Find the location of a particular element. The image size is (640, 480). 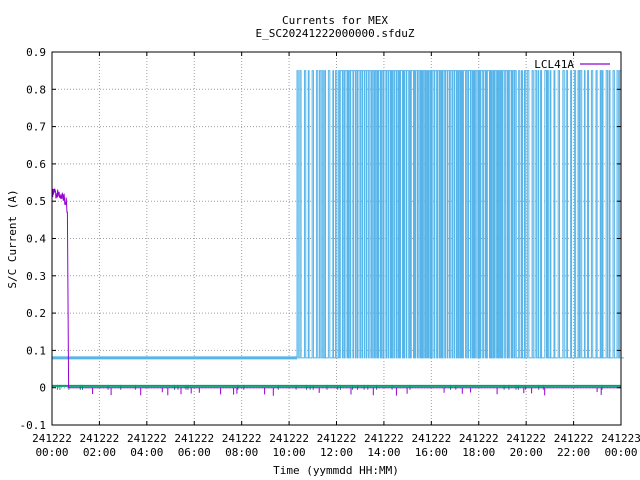

y-tick-label: 0.7 is located at coordinates (36, 127).